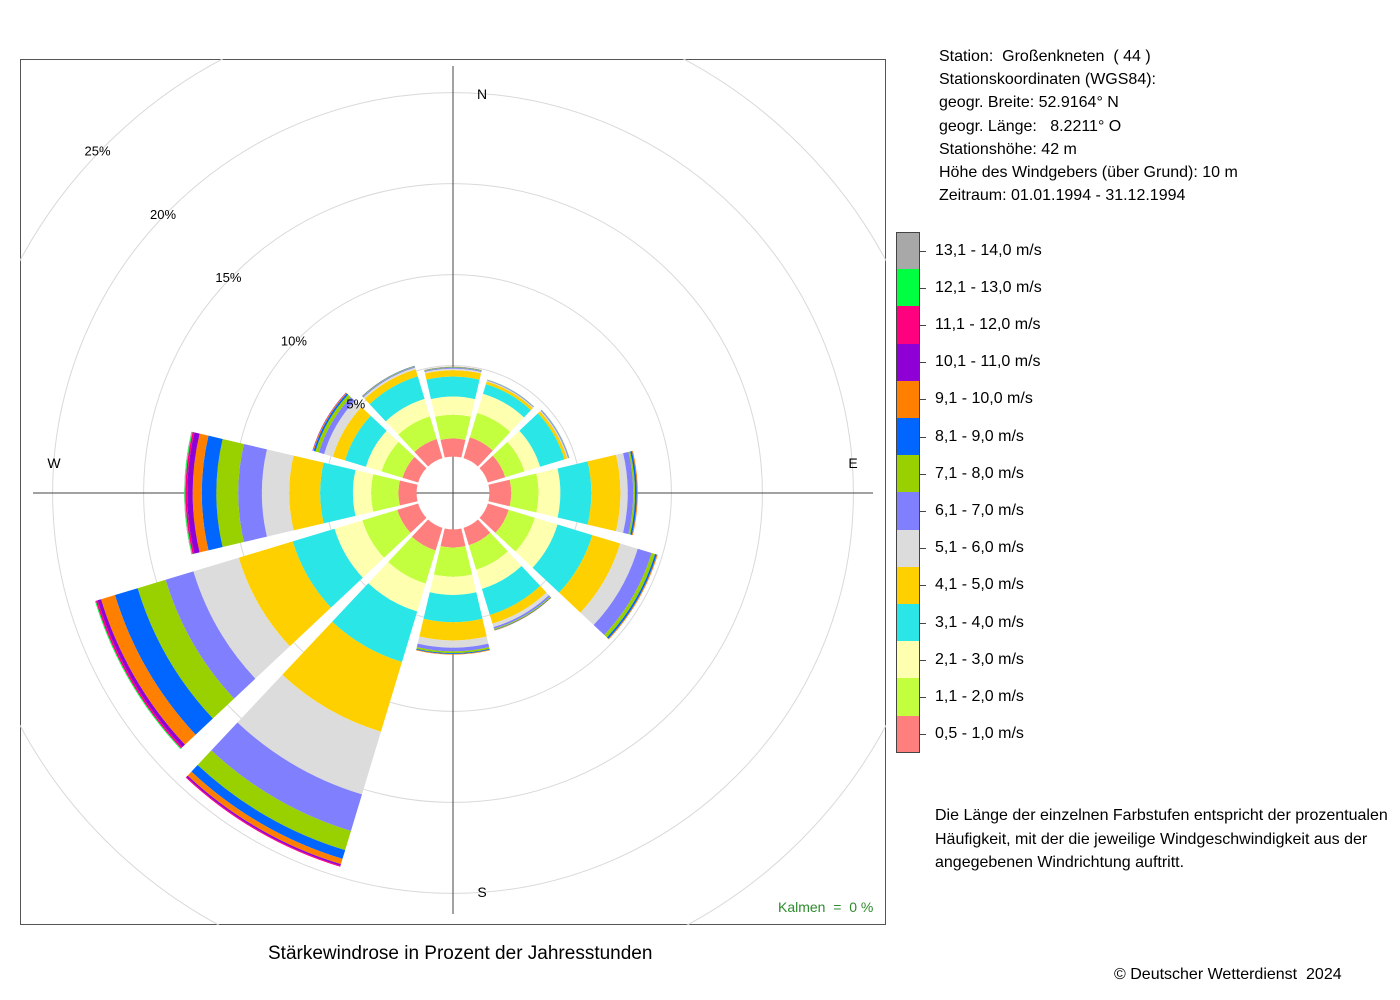 This screenshot has height=1000, width=1400. What do you see at coordinates (1062, 196) in the screenshot?
I see `time-period: Zeitraum: 01.01.1994 - 31.12.1994` at bounding box center [1062, 196].